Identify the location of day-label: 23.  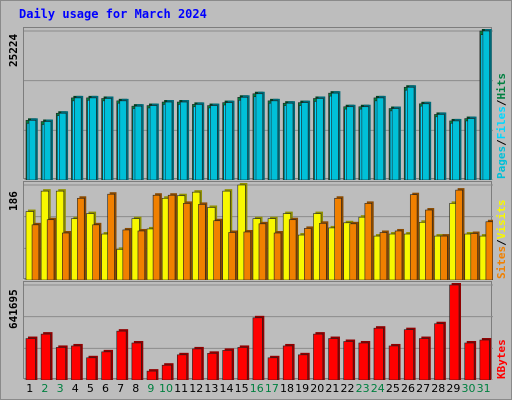
(362, 388).